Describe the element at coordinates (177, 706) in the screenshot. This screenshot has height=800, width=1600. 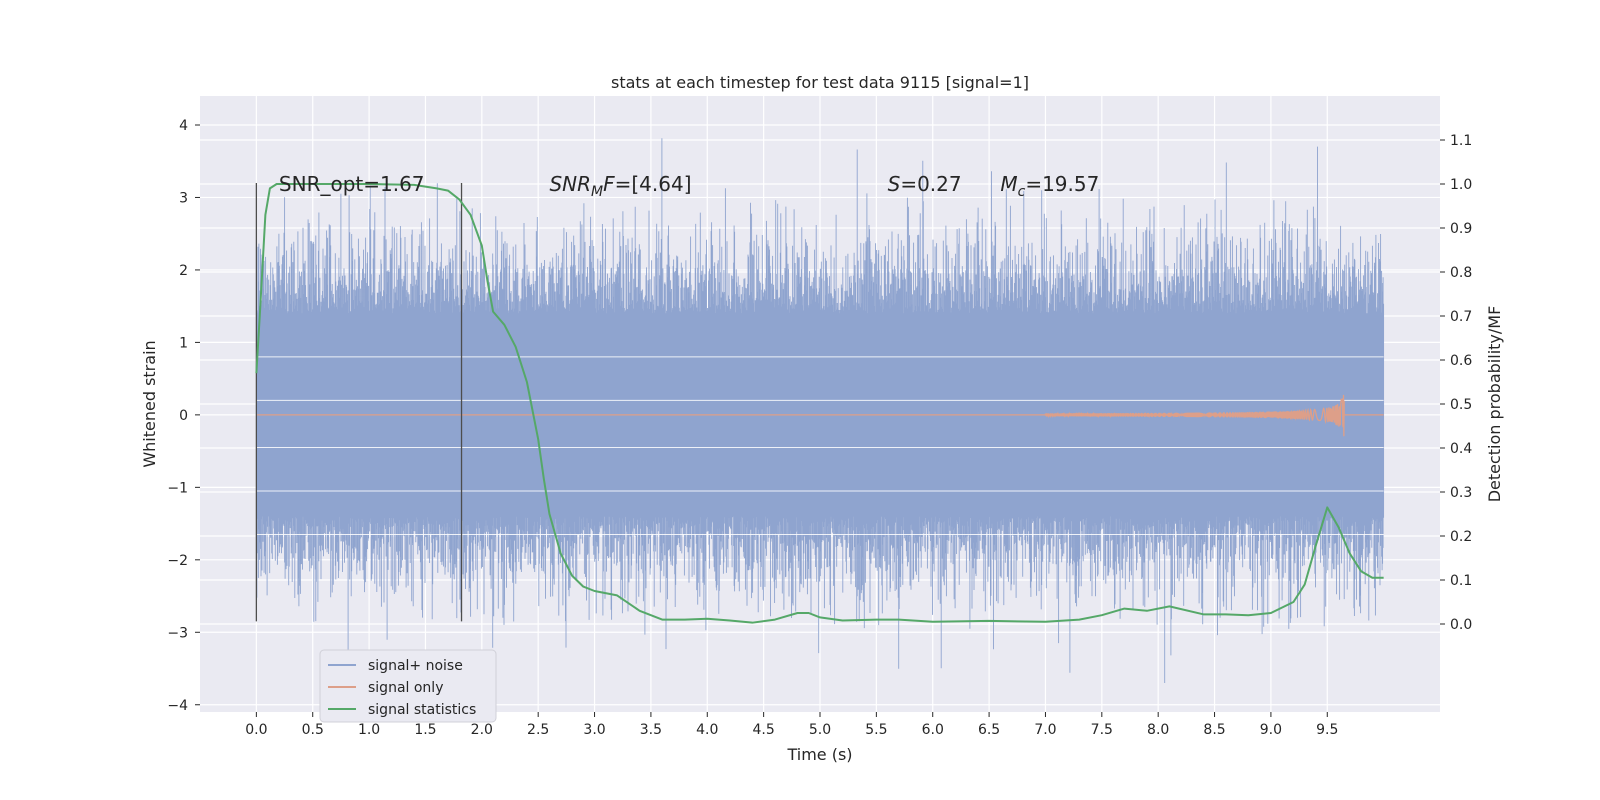
I see `y-tick-label: −4` at that location.